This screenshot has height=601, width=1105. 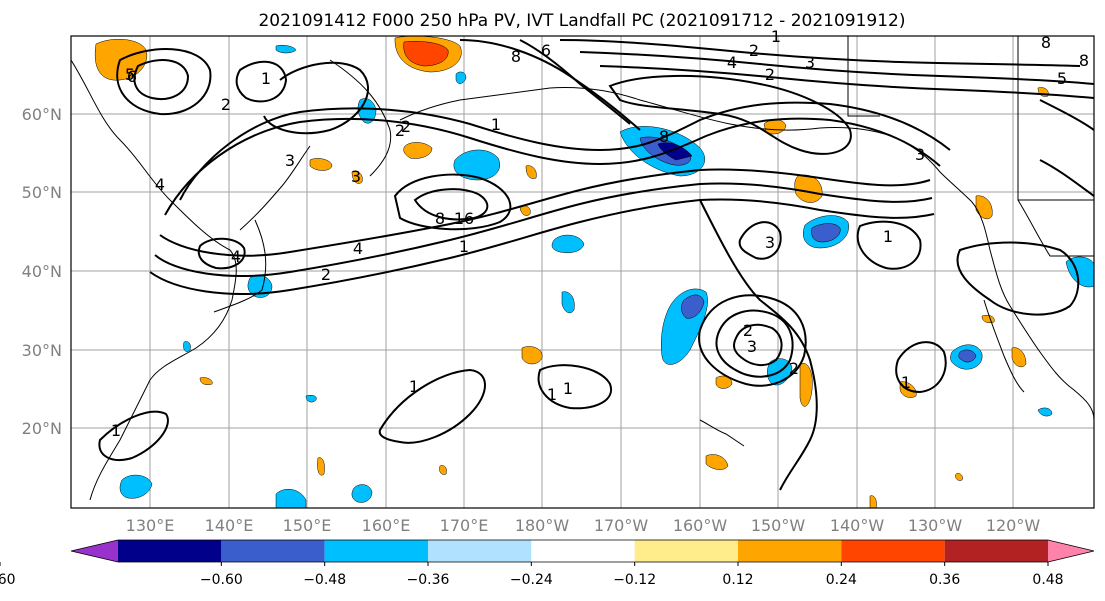 I want to click on lon-label: 160°E, so click(x=386, y=525).